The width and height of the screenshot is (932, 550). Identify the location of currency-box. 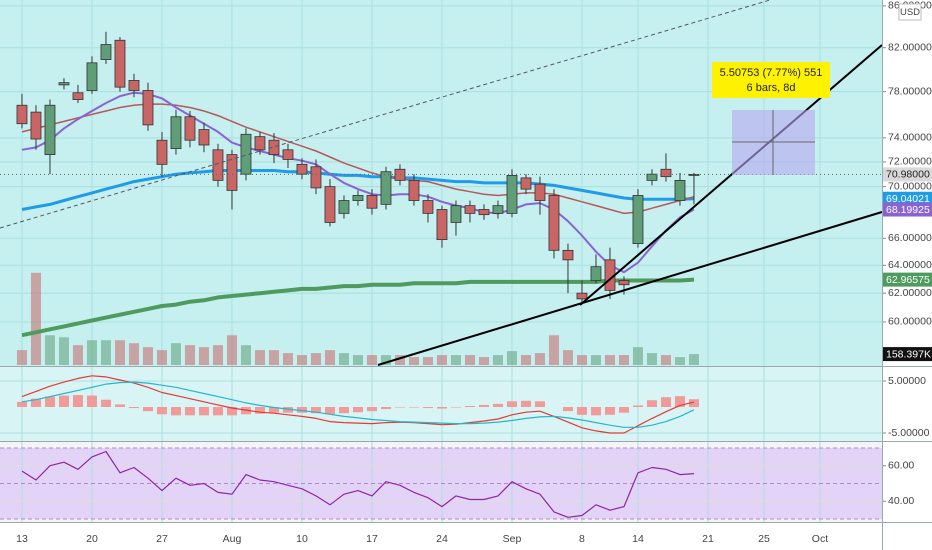
(910, 12).